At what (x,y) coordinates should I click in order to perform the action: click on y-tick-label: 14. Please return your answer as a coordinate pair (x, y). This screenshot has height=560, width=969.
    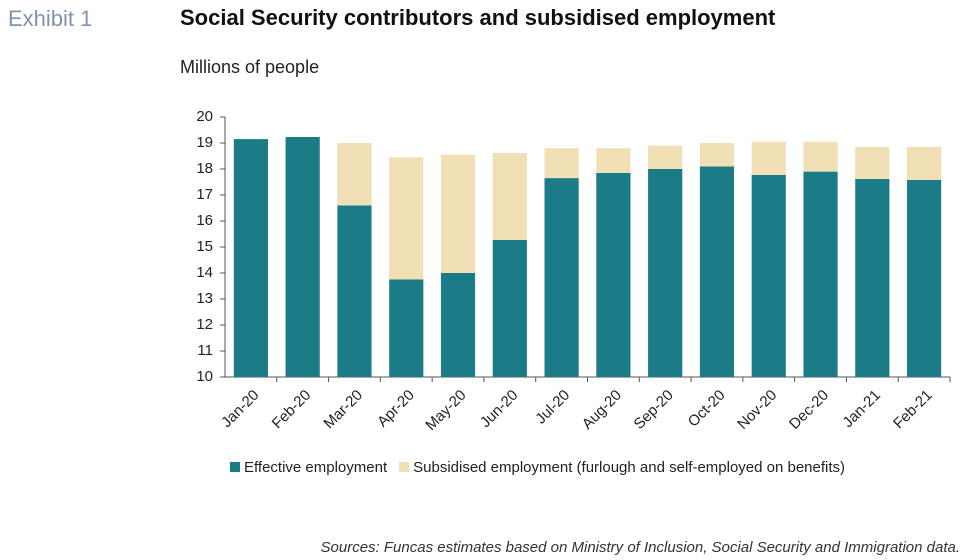
    Looking at the image, I should click on (204, 272).